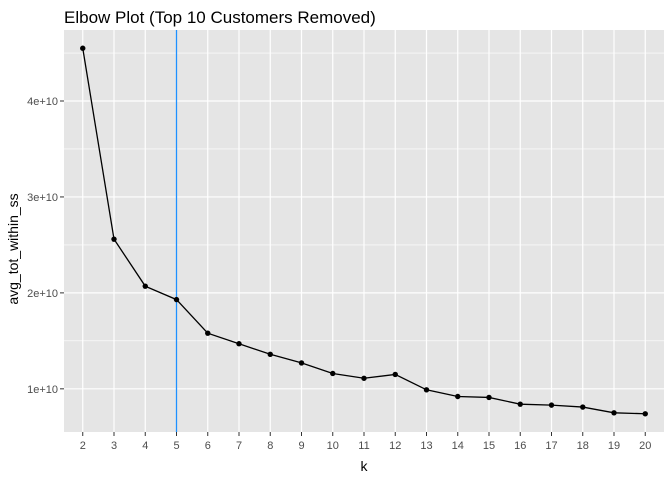  Describe the element at coordinates (270, 446) in the screenshot. I see `x-tick-label: 8` at that location.